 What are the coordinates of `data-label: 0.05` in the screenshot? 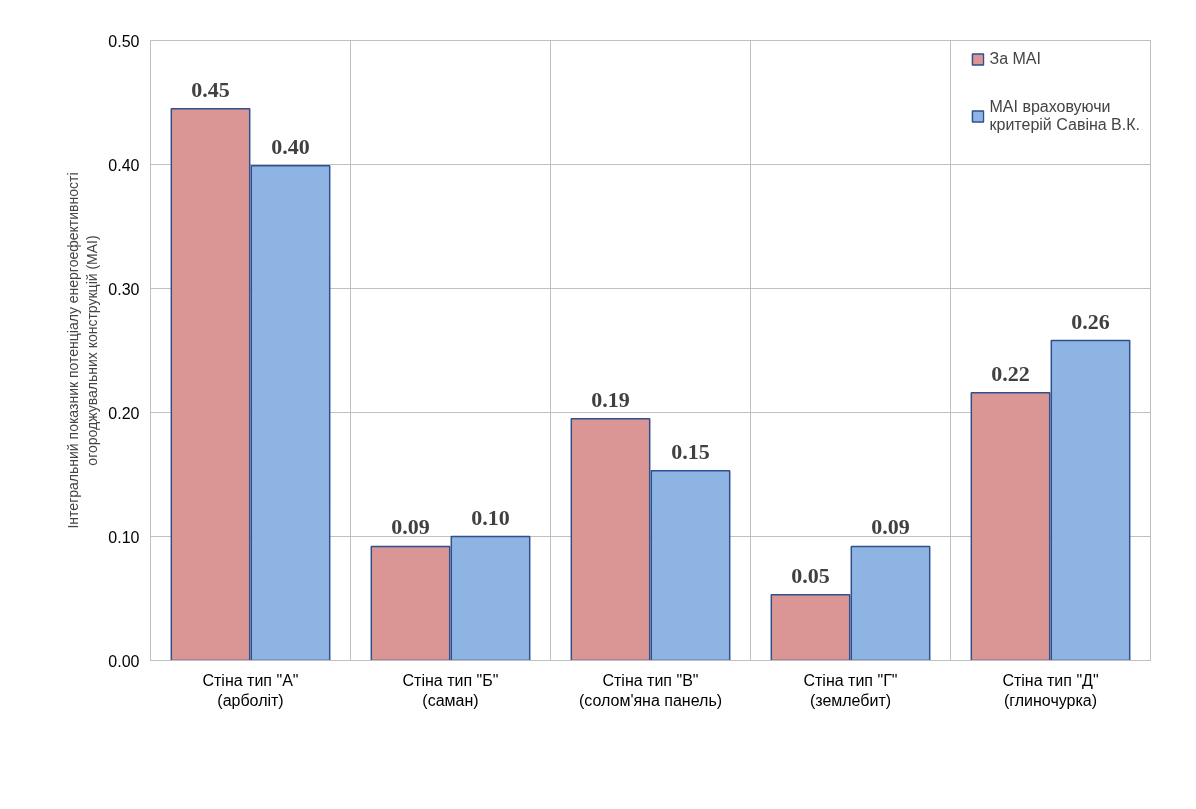 It's located at (810, 575).